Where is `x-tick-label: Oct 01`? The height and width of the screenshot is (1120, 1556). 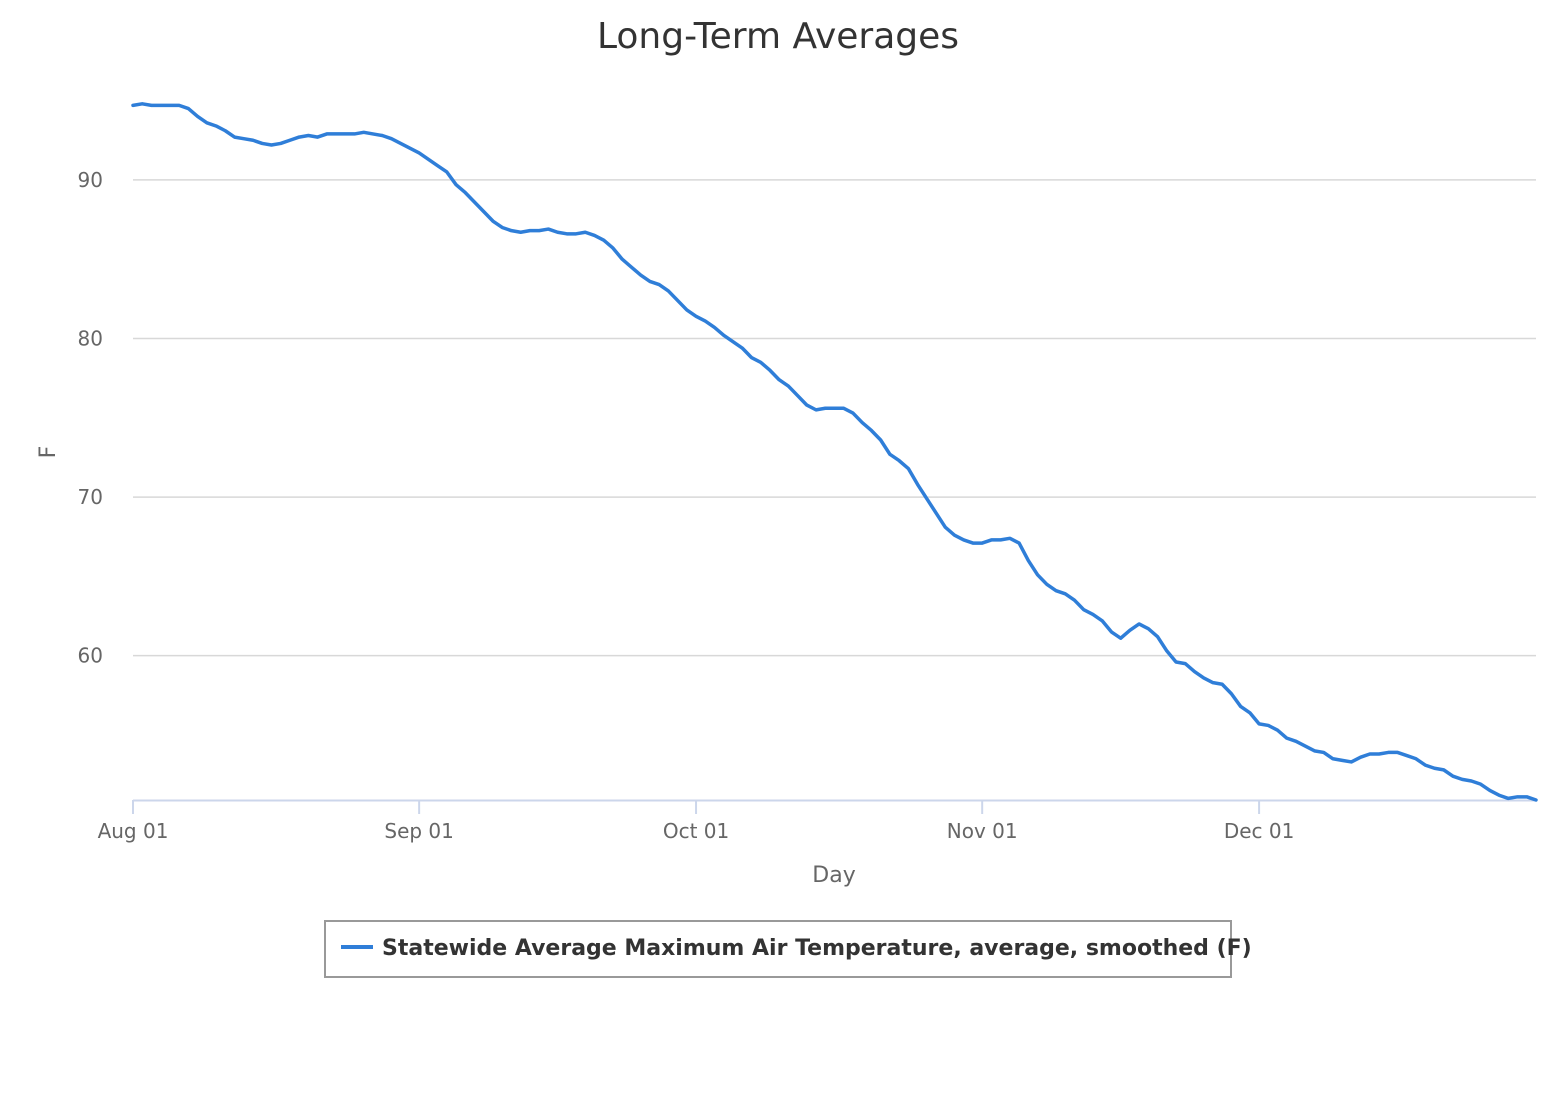
x-tick-label: Oct 01 is located at coordinates (696, 831).